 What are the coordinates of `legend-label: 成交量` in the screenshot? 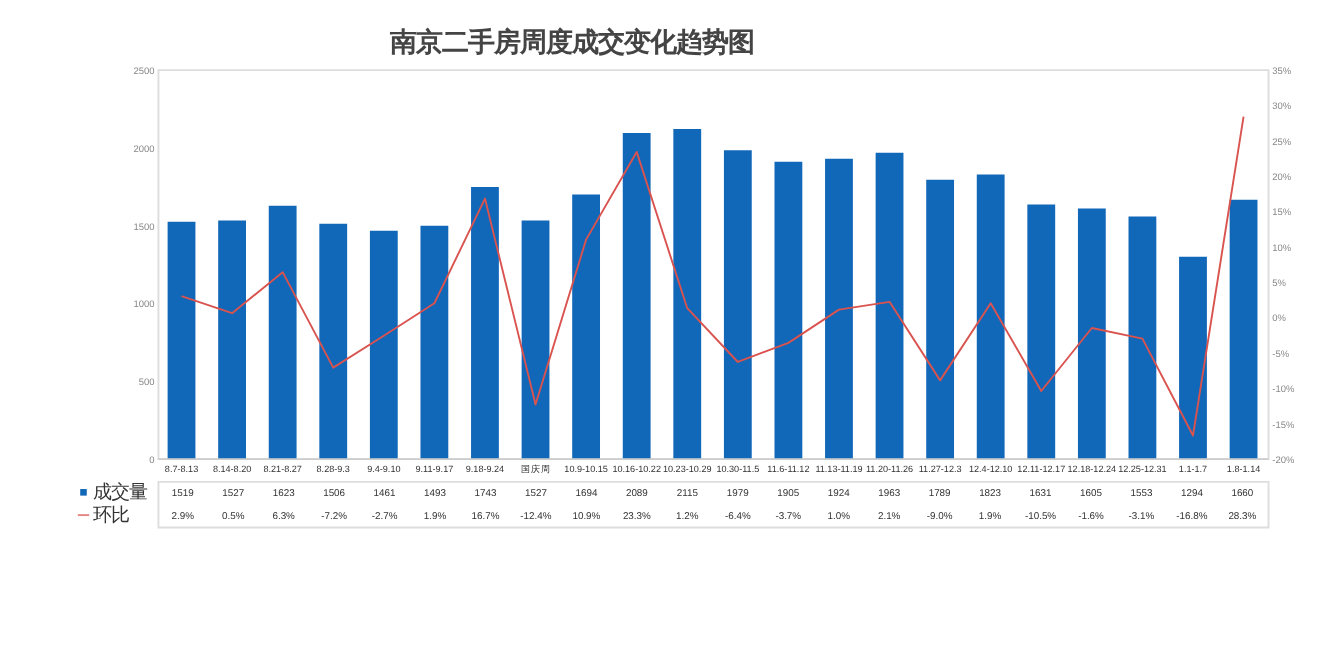 It's located at (119, 493).